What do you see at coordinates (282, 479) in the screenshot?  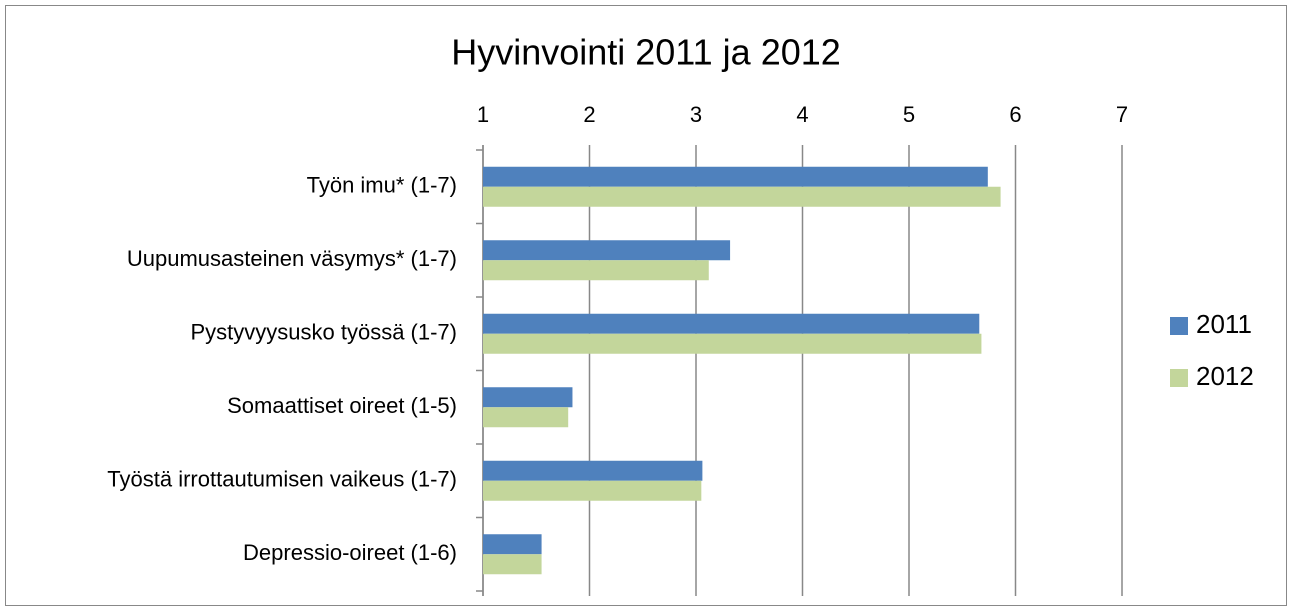 I see `y-tick-label: Työstä irrottautumisen vaikeus (1-7)` at bounding box center [282, 479].